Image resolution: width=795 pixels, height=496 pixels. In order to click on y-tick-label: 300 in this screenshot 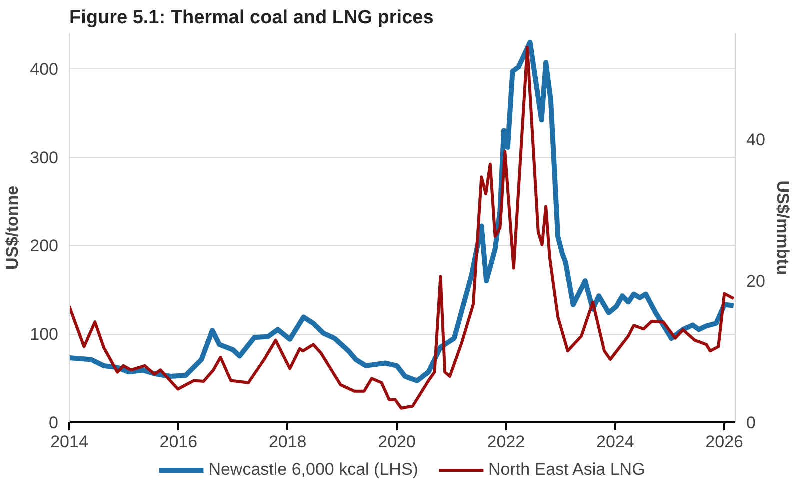, I will do `click(44, 158)`.